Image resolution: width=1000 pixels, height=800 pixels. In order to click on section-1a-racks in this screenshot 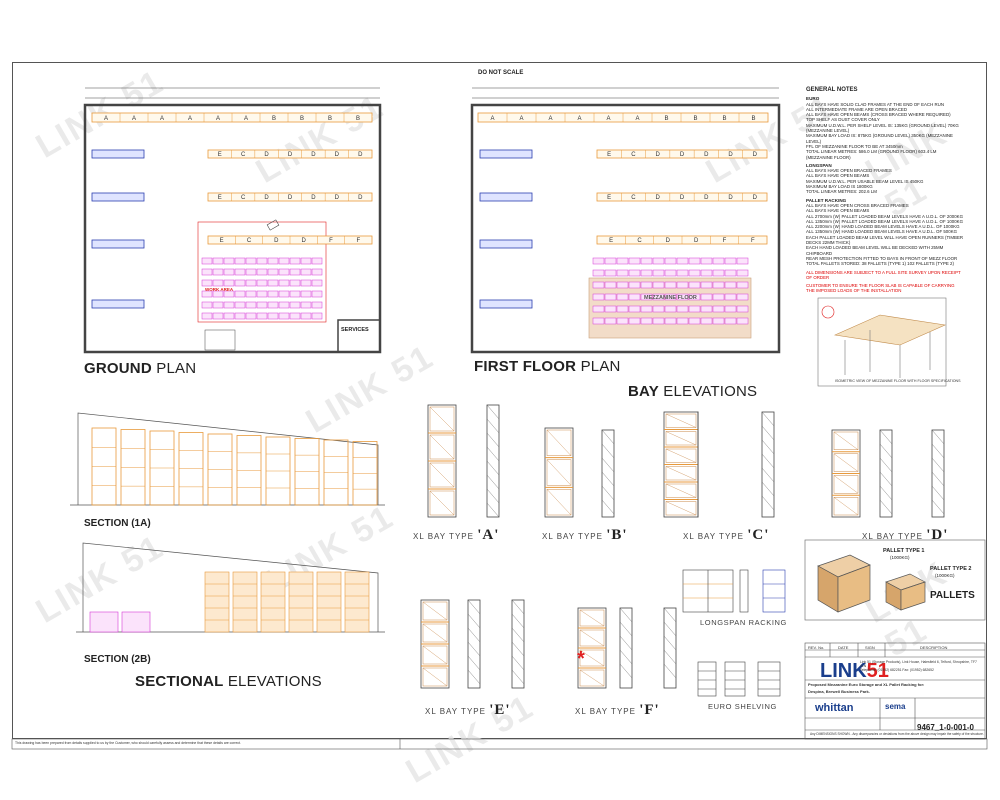, I will do `click(234, 466)`.